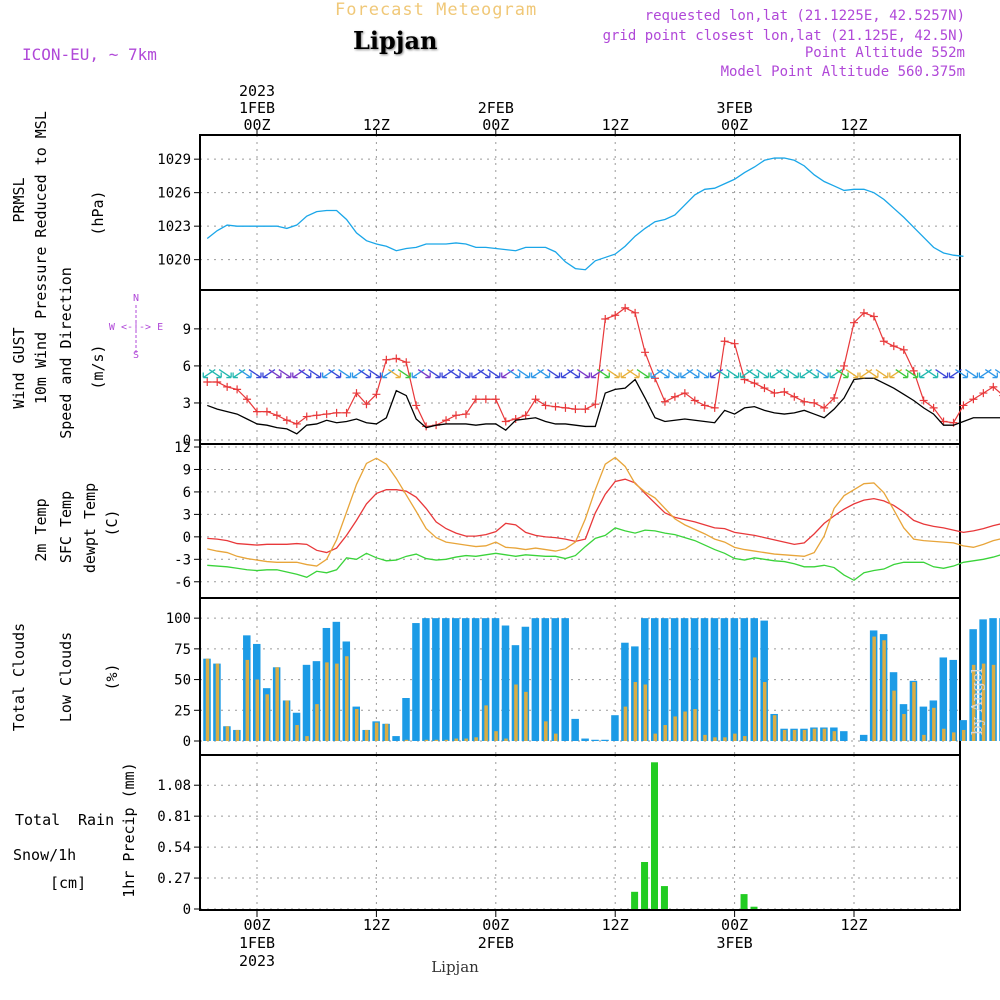 This screenshot has height=1000, width=1000. Describe the element at coordinates (182, 448) in the screenshot. I see `y-tick-label: 12` at that location.